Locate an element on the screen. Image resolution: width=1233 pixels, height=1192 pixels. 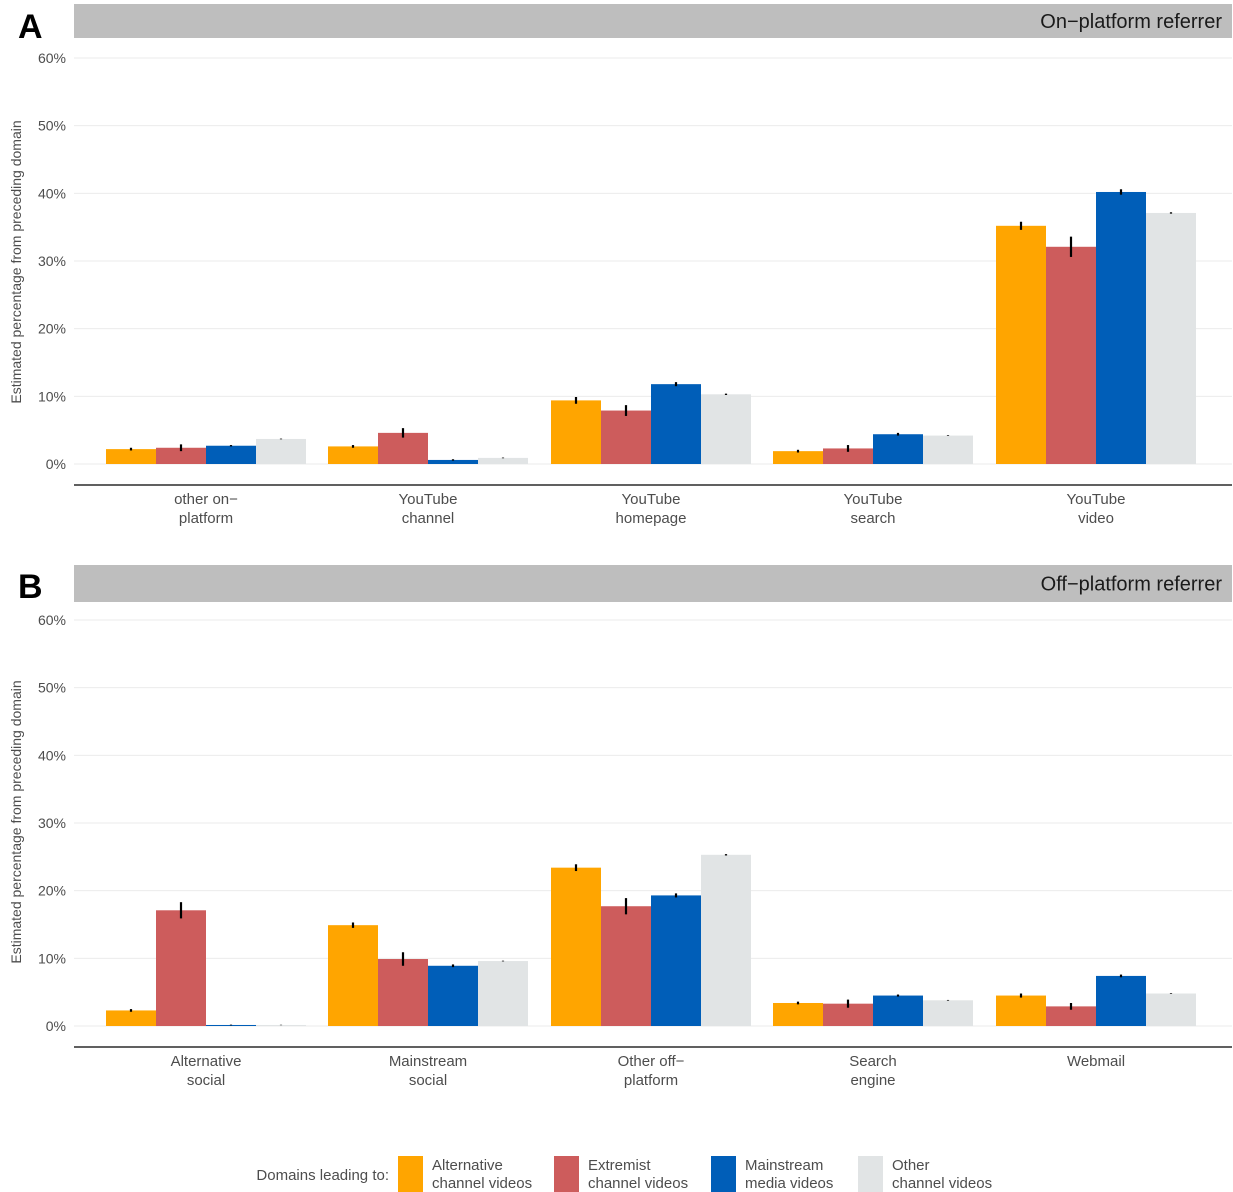
legend-label: Mainstream media videos is located at coordinates (789, 1174).